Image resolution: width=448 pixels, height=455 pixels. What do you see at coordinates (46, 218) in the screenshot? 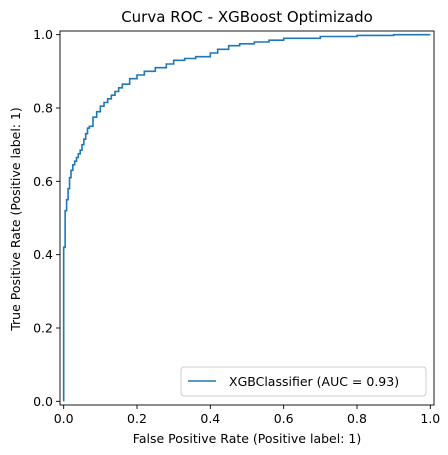
I see `y-axis-ticks: 0.0 0.2 0.4 0.6 0.8 1.0` at bounding box center [46, 218].